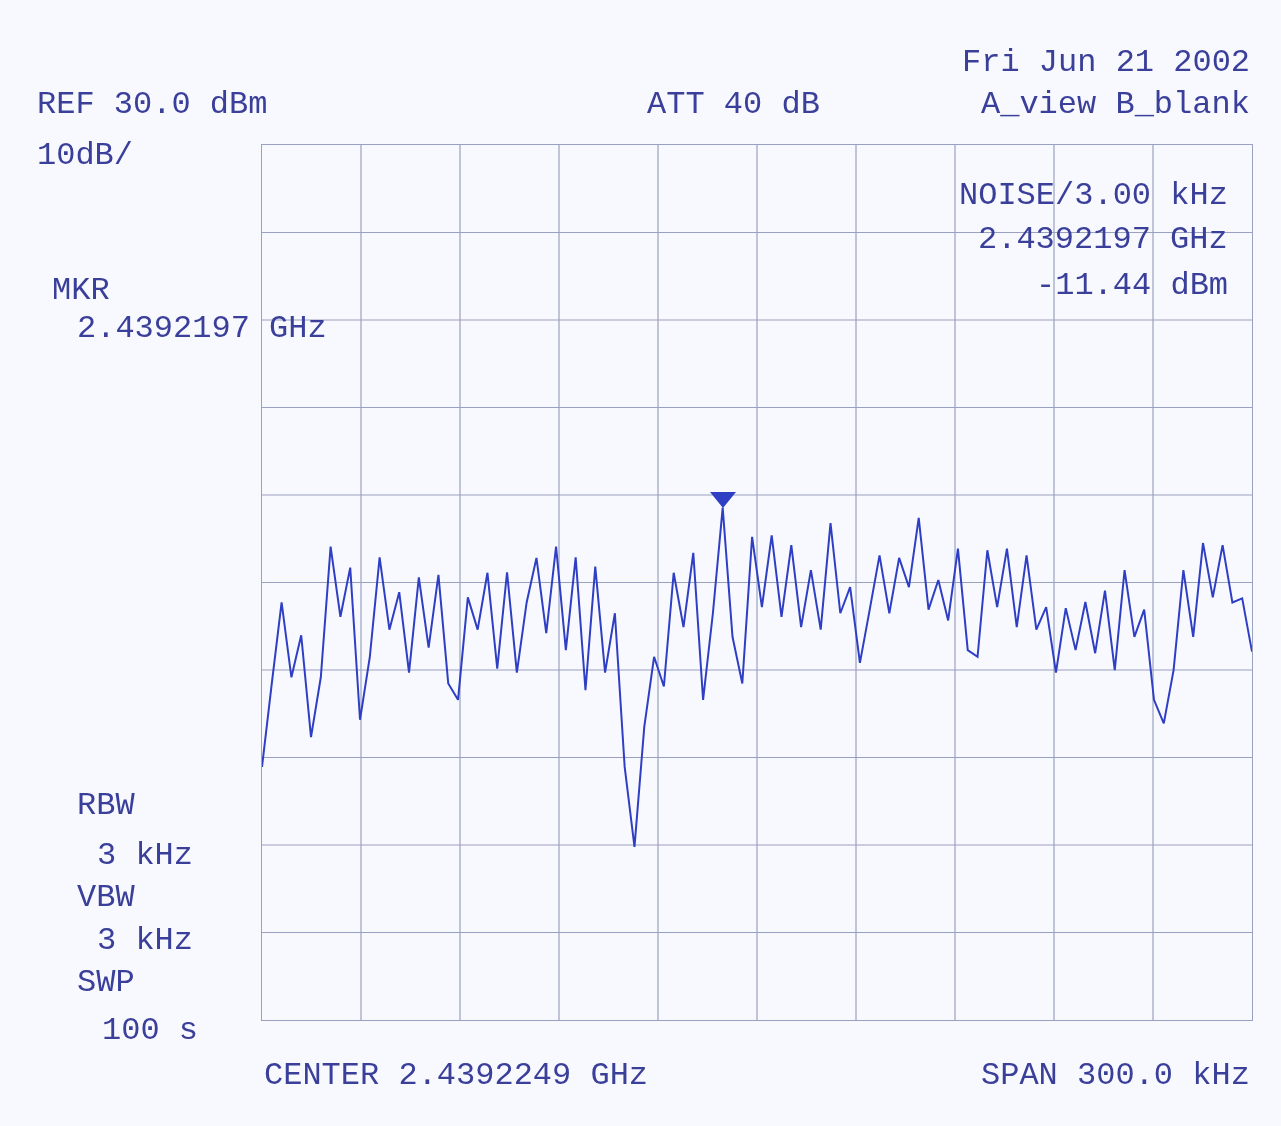 Image resolution: width=1281 pixels, height=1126 pixels. Describe the element at coordinates (1106, 62) in the screenshot. I see `text: Fri Jun 21 2002` at that location.